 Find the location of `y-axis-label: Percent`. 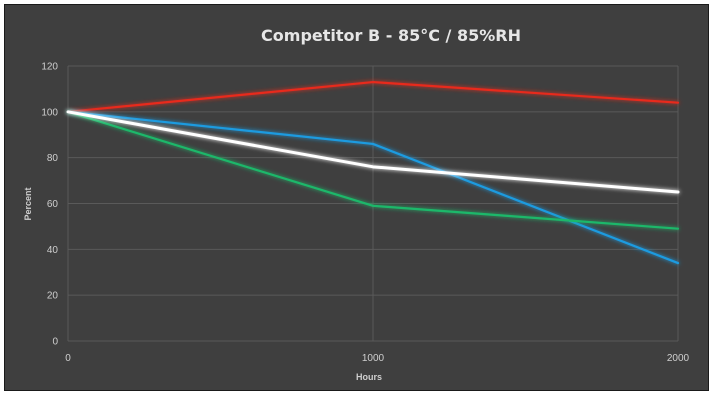

y-axis-label: Percent is located at coordinates (28, 203).